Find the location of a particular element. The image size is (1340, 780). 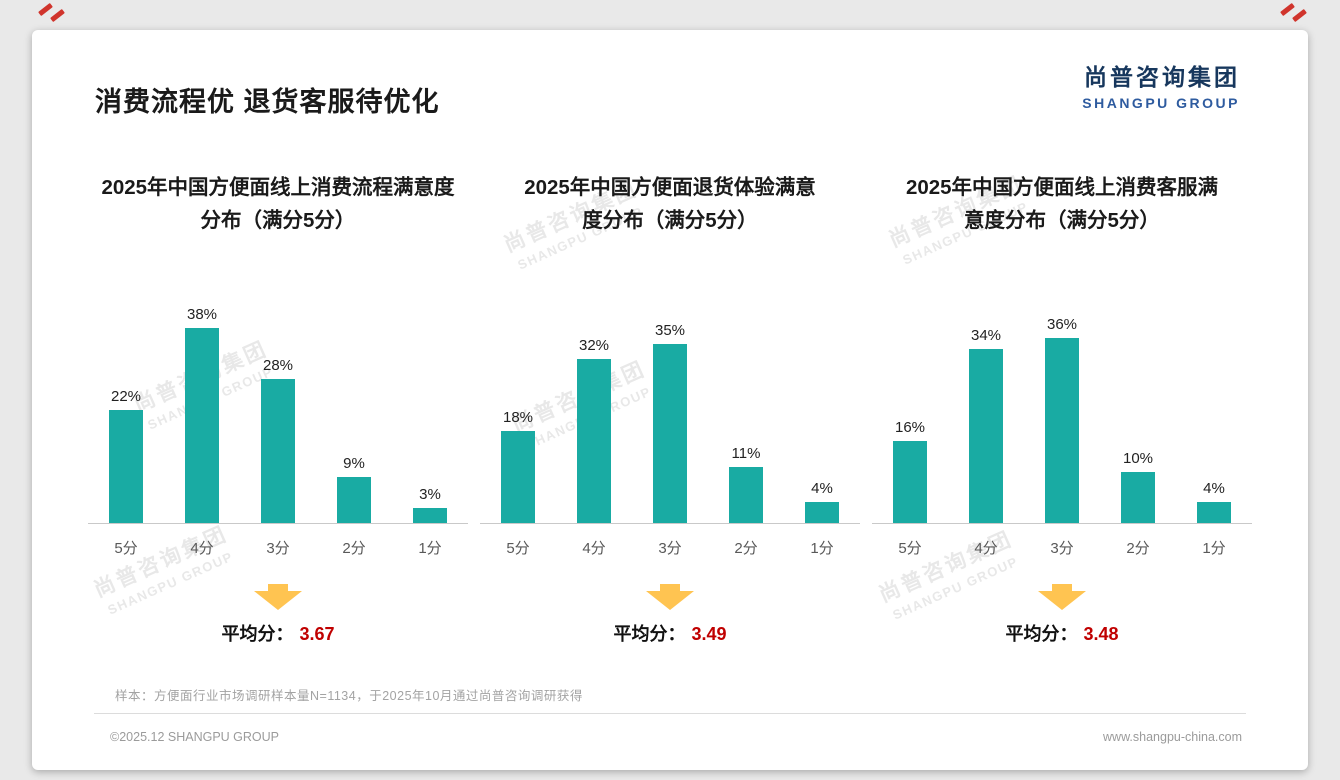

bar-column: 35% is located at coordinates (670, 409).